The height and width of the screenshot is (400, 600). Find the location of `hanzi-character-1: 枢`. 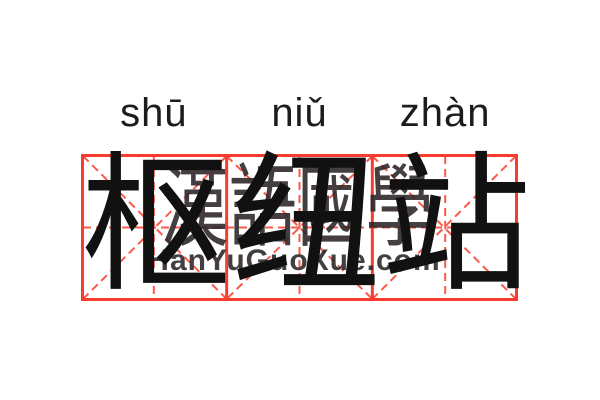

hanzi-character-1: 枢 is located at coordinates (156, 227).